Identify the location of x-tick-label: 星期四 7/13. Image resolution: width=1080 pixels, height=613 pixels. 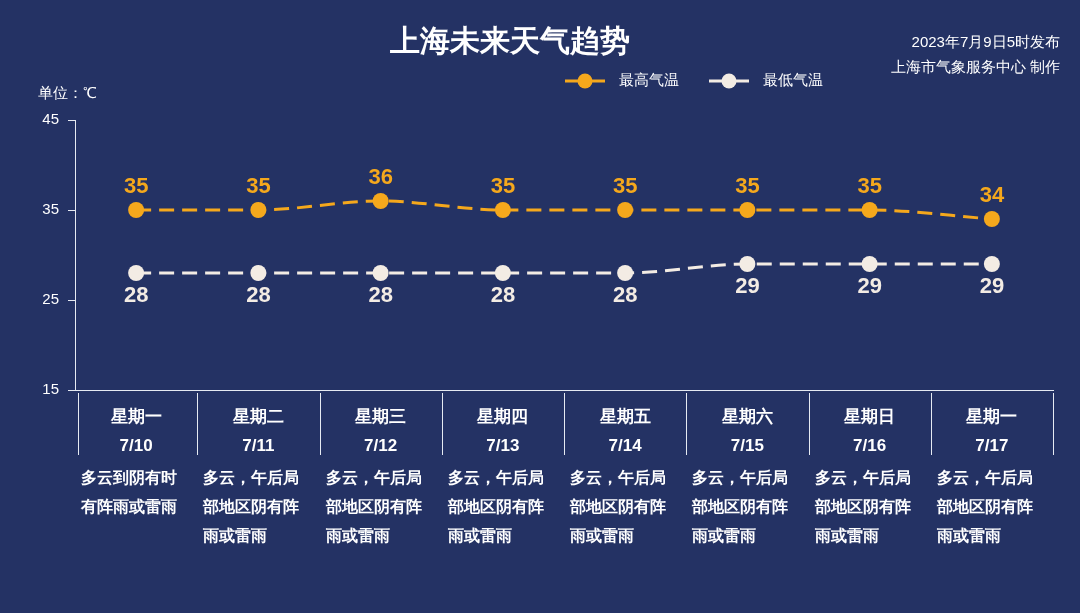
(502, 431).